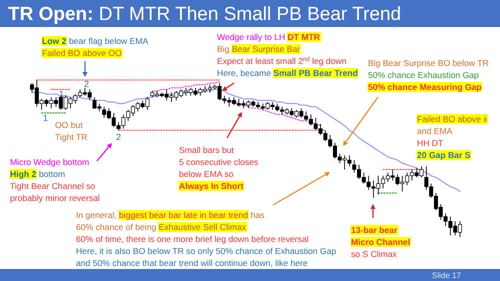  Describe the element at coordinates (425, 87) in the screenshot. I see `annotation: 50% chance Measuring Gap` at that location.